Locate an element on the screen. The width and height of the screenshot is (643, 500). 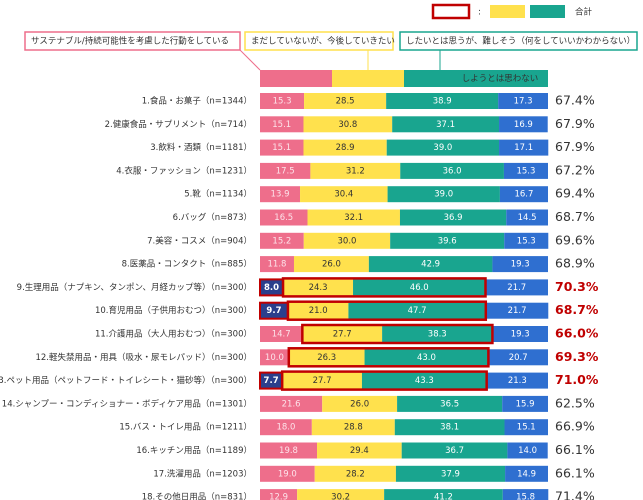
total-label: 68.9% is located at coordinates (575, 263).